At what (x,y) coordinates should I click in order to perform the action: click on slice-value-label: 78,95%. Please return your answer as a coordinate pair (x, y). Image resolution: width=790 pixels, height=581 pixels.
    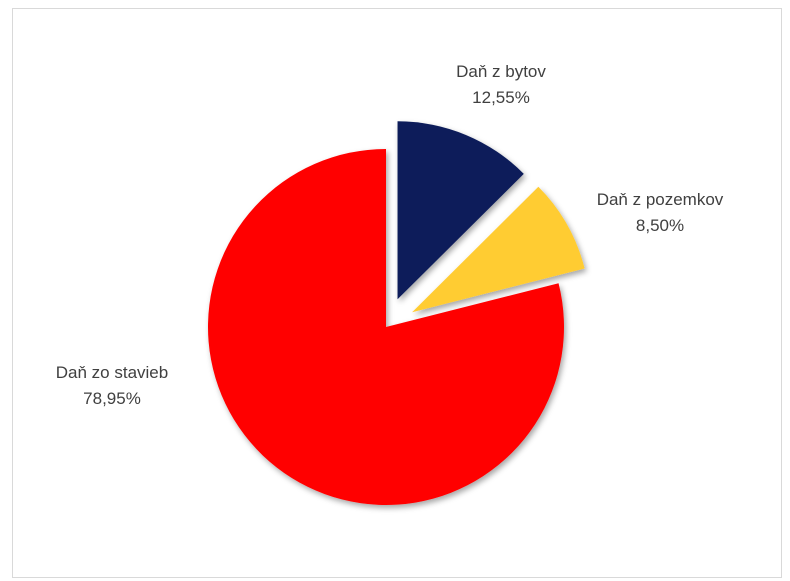
    Looking at the image, I should click on (112, 398).